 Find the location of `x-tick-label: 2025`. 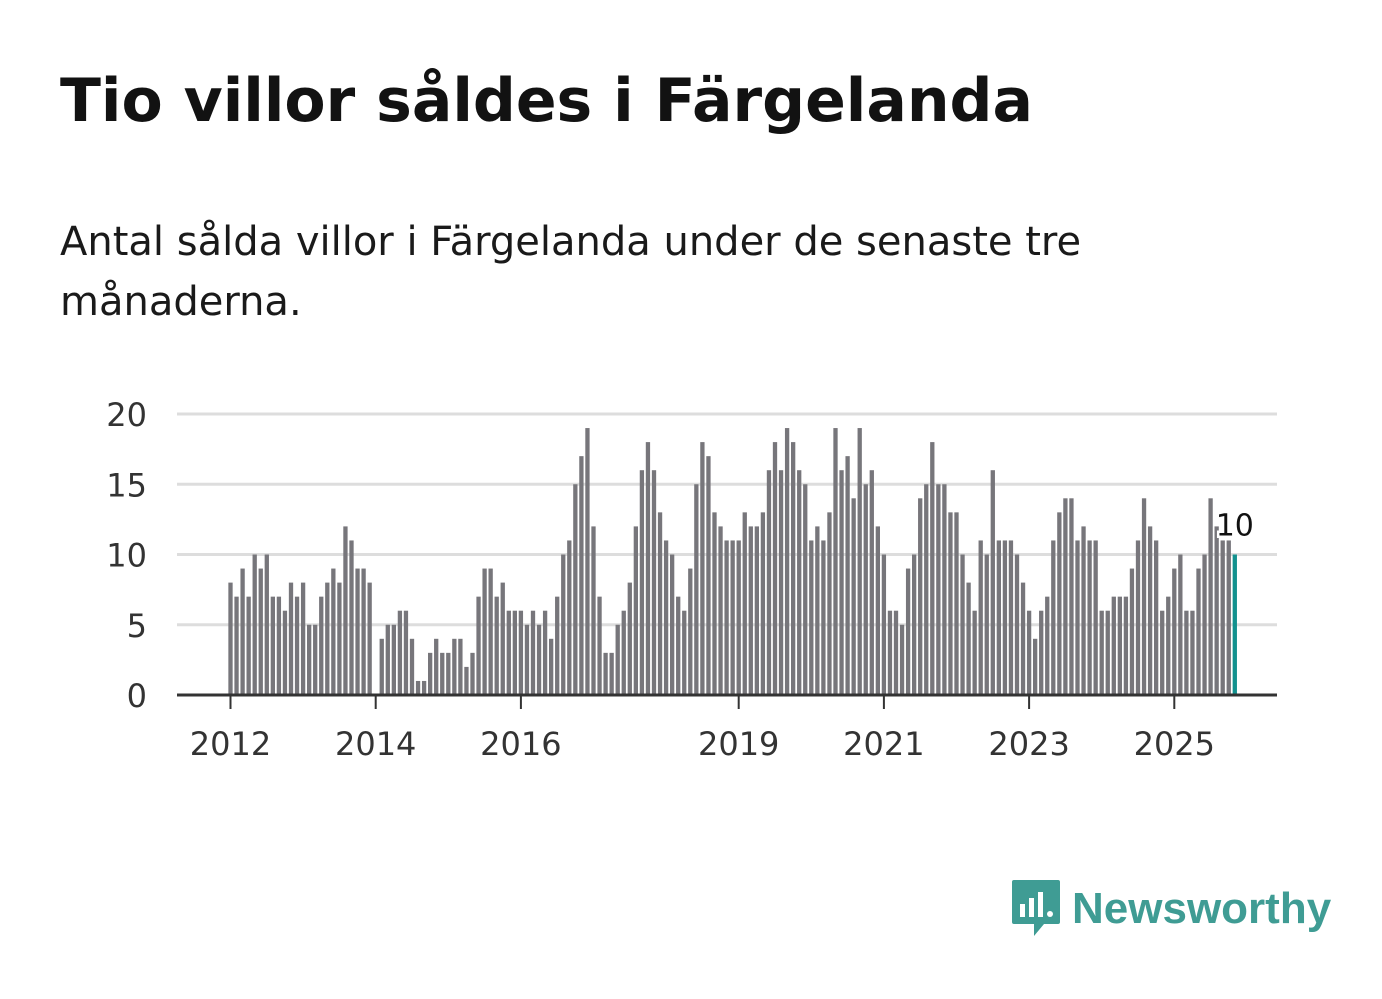

x-tick-label: 2025 is located at coordinates (1174, 744).